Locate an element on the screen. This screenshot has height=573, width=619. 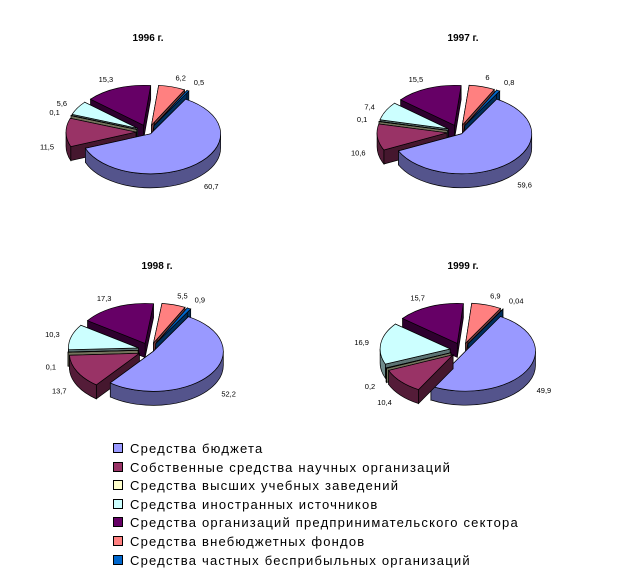
data-label: 52,2 is located at coordinates (228, 393).